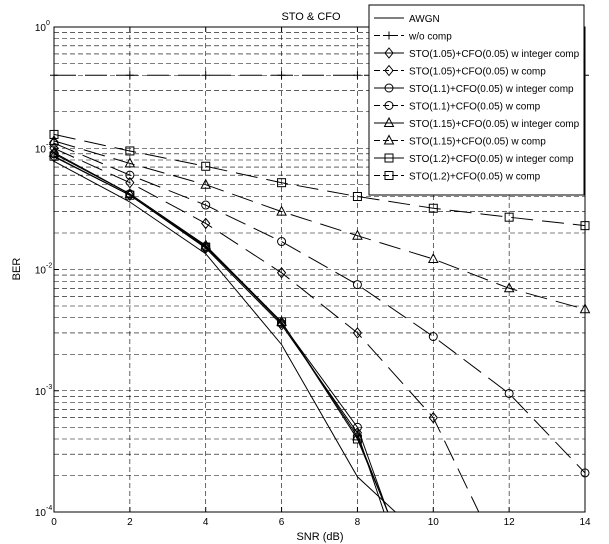 The height and width of the screenshot is (544, 609). I want to click on legend-entry: STO(1.15)+CFO(0.05) w comp, so click(460, 141).